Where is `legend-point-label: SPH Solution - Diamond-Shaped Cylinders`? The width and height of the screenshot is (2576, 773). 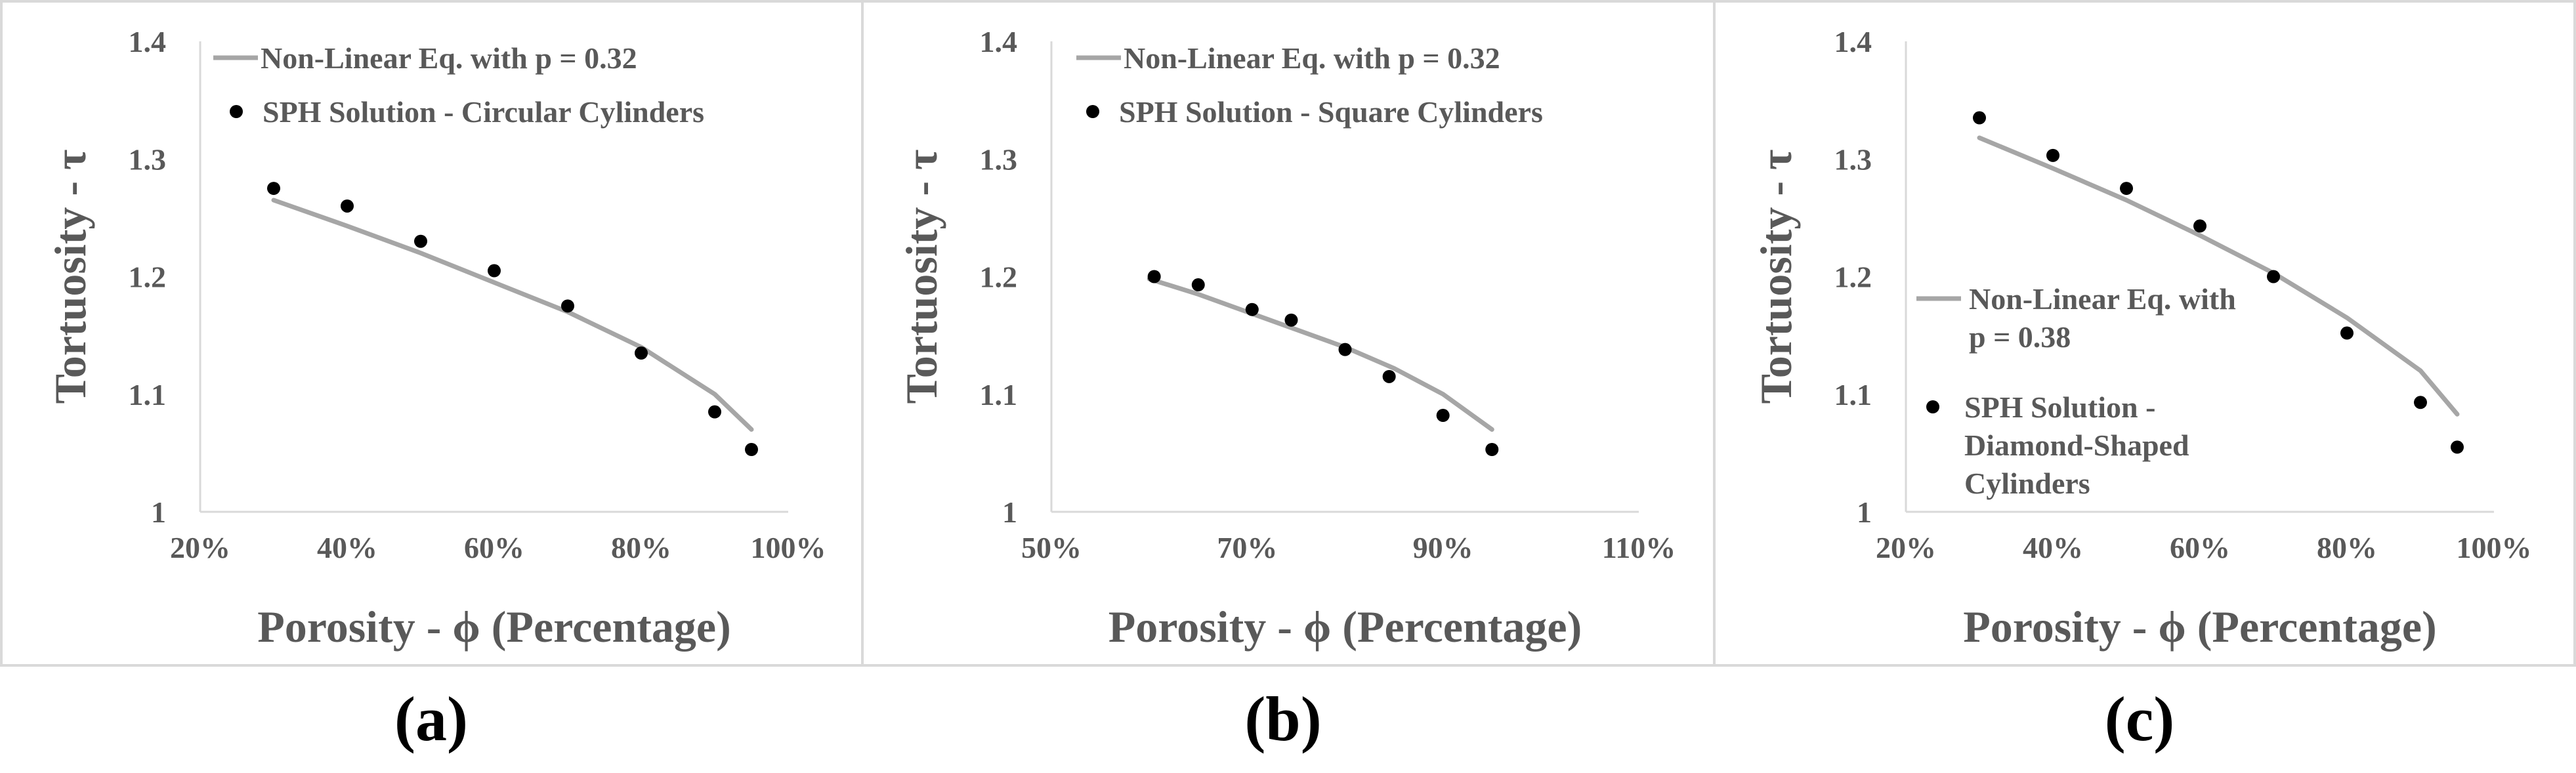 legend-point-label: SPH Solution - Diamond-Shaped Cylinders is located at coordinates (2076, 445).